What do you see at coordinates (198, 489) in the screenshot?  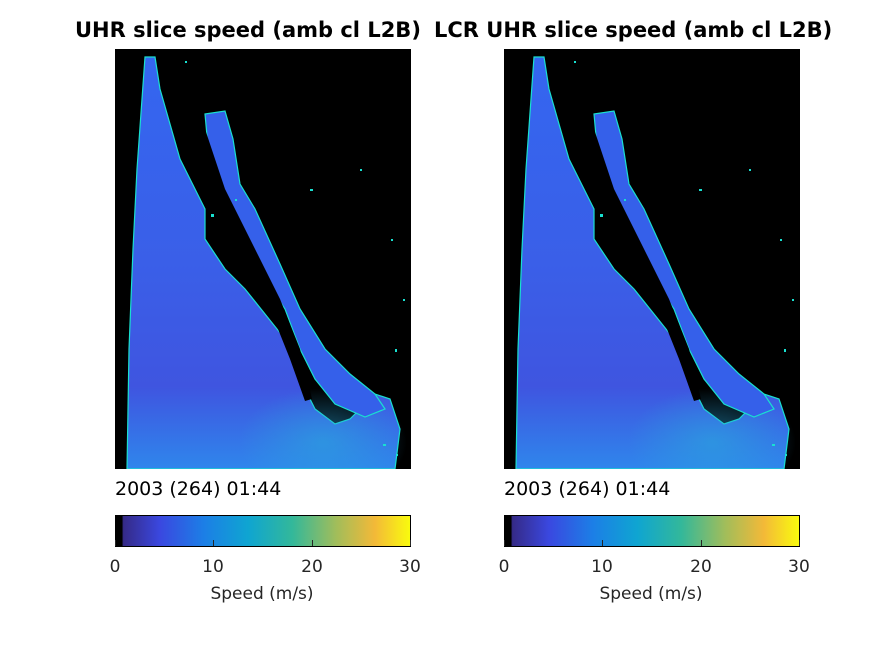 I see `timestamp-left: 2003 (264) 01:44` at bounding box center [198, 489].